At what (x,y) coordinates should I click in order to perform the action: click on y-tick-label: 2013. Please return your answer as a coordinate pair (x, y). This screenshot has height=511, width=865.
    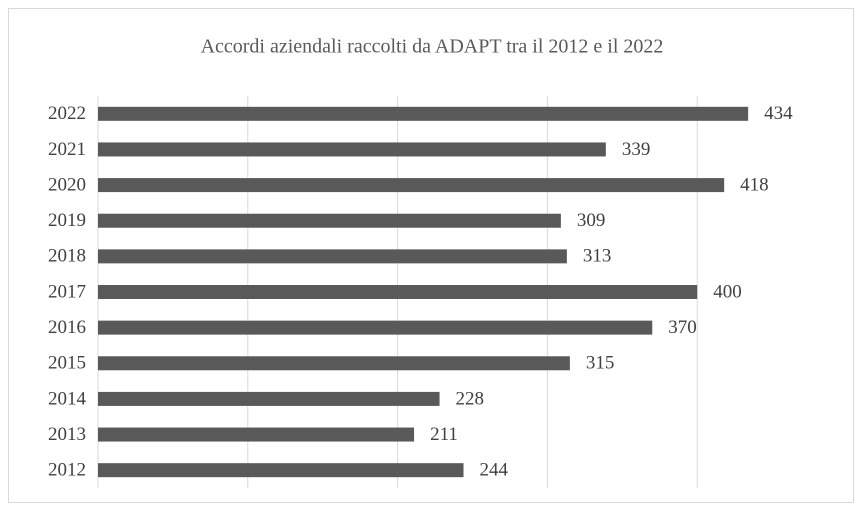
    Looking at the image, I should click on (67, 434).